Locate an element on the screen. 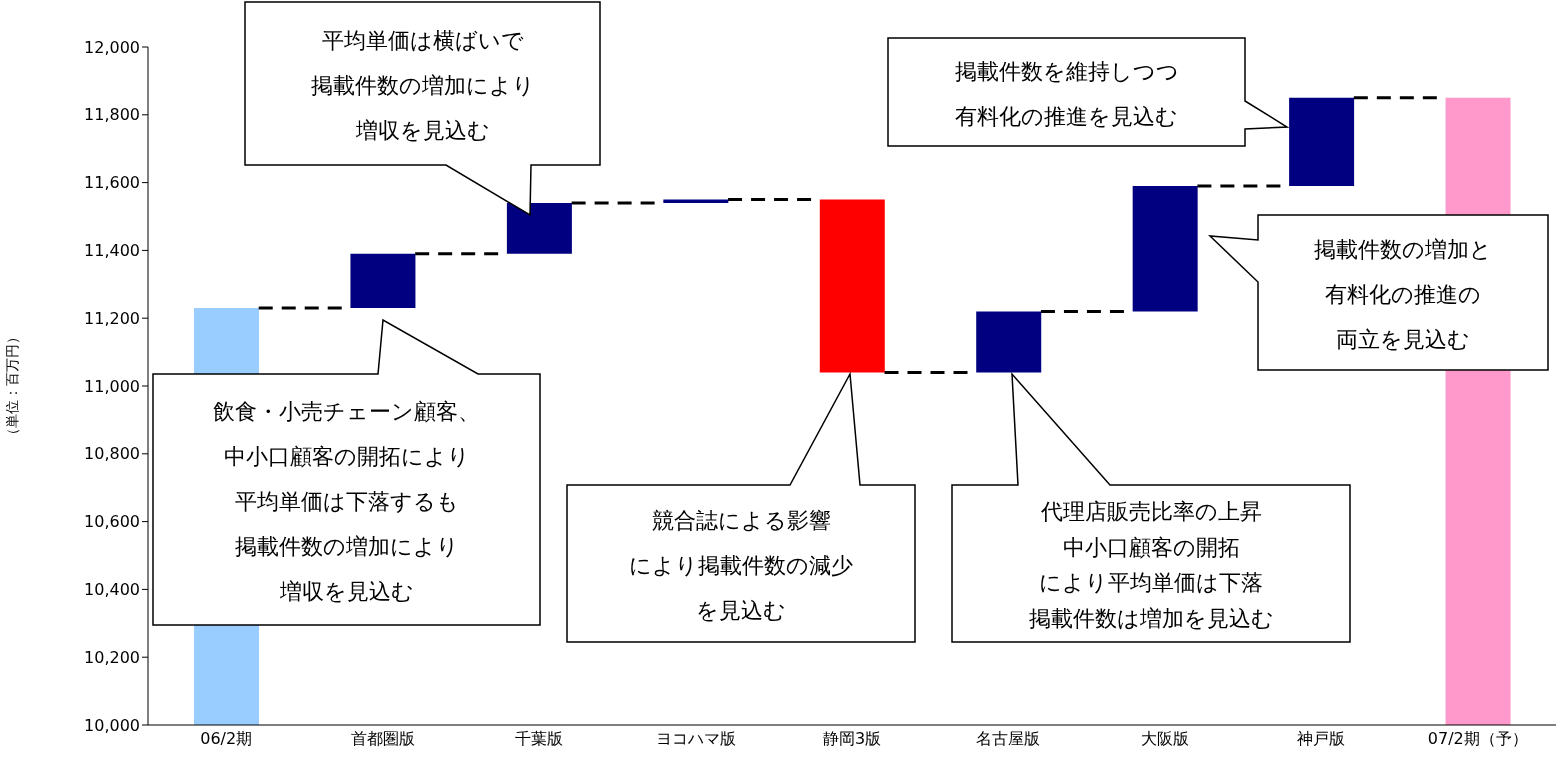  y-tick-label: 10,400 is located at coordinates (112, 590).